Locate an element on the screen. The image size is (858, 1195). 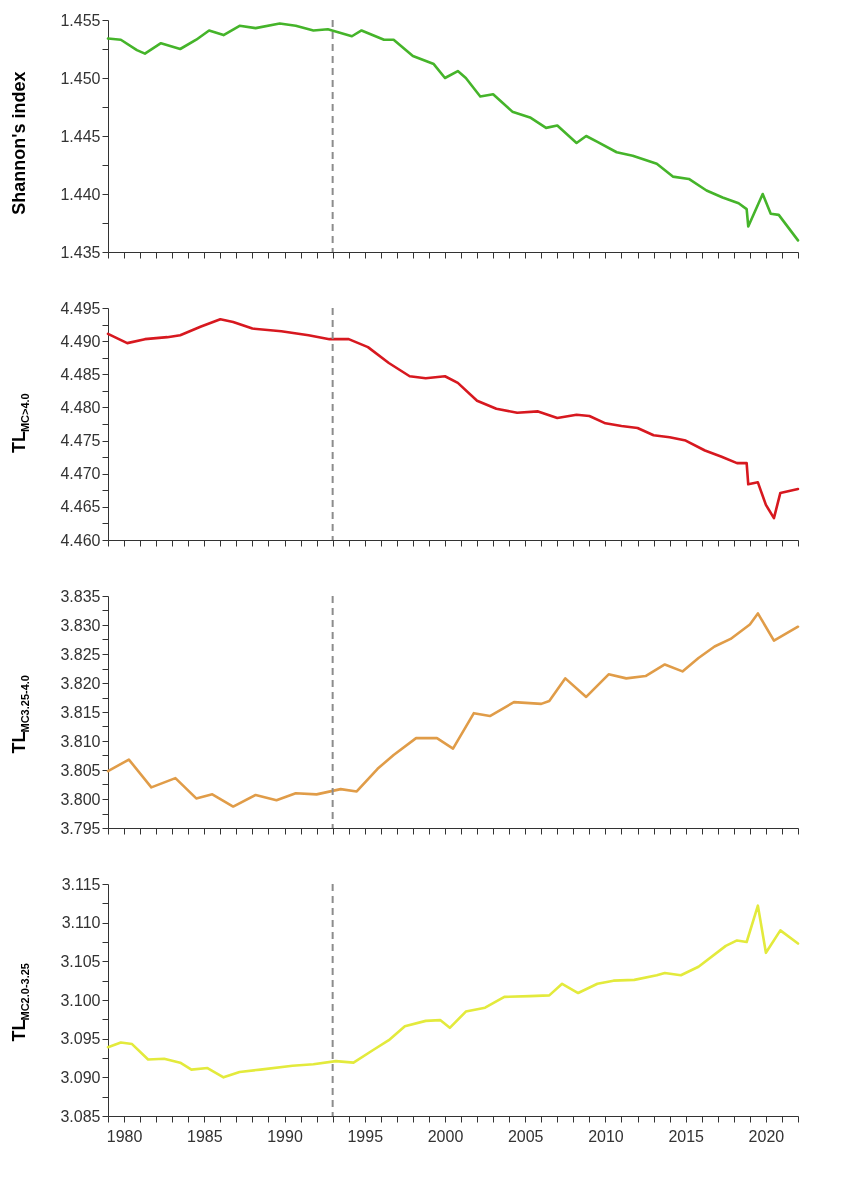
x-tick-label: 1985 is located at coordinates (204, 1136).